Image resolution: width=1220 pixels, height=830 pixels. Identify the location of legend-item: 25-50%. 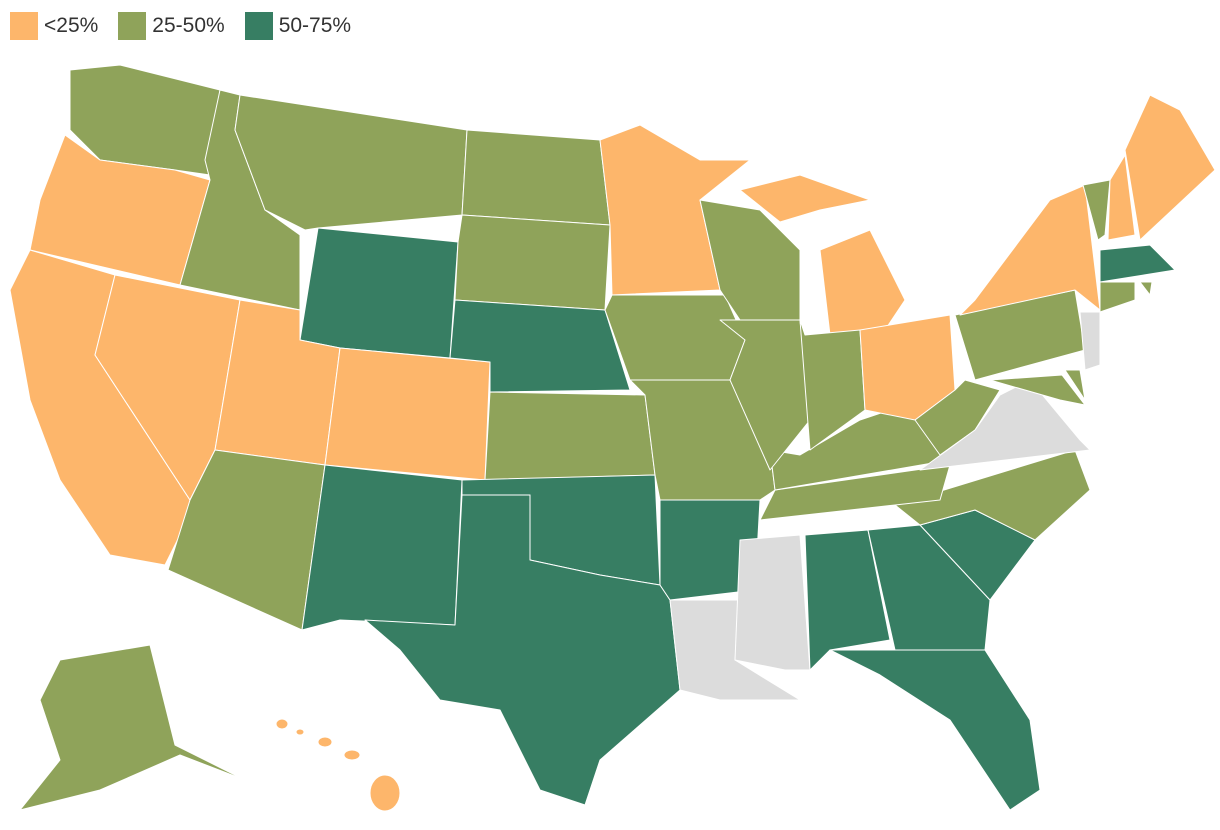
(171, 26).